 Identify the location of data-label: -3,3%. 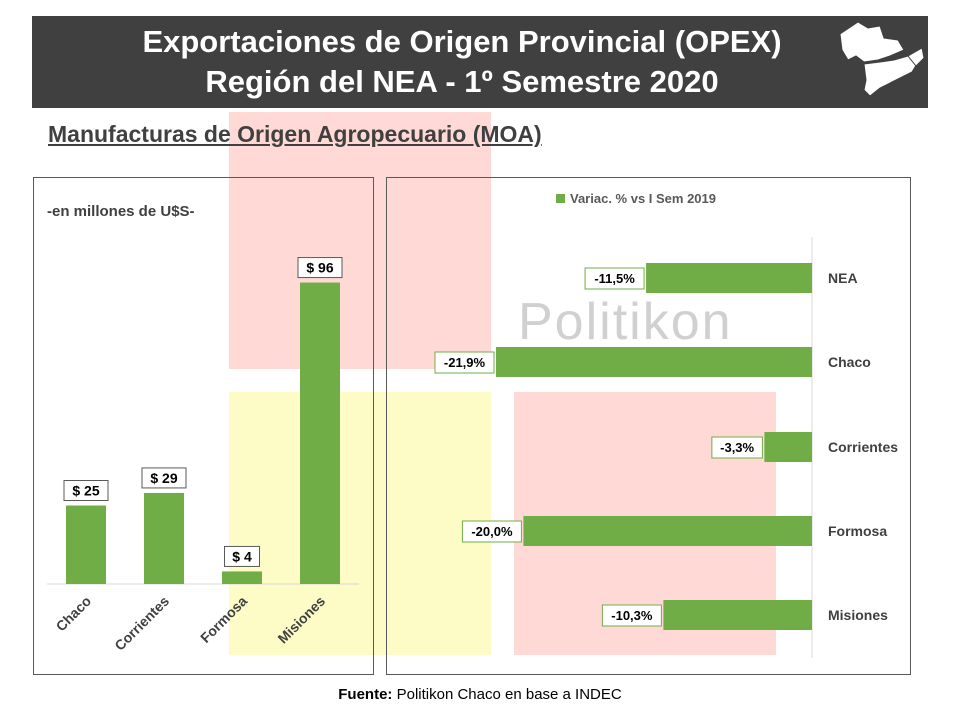
(737, 447).